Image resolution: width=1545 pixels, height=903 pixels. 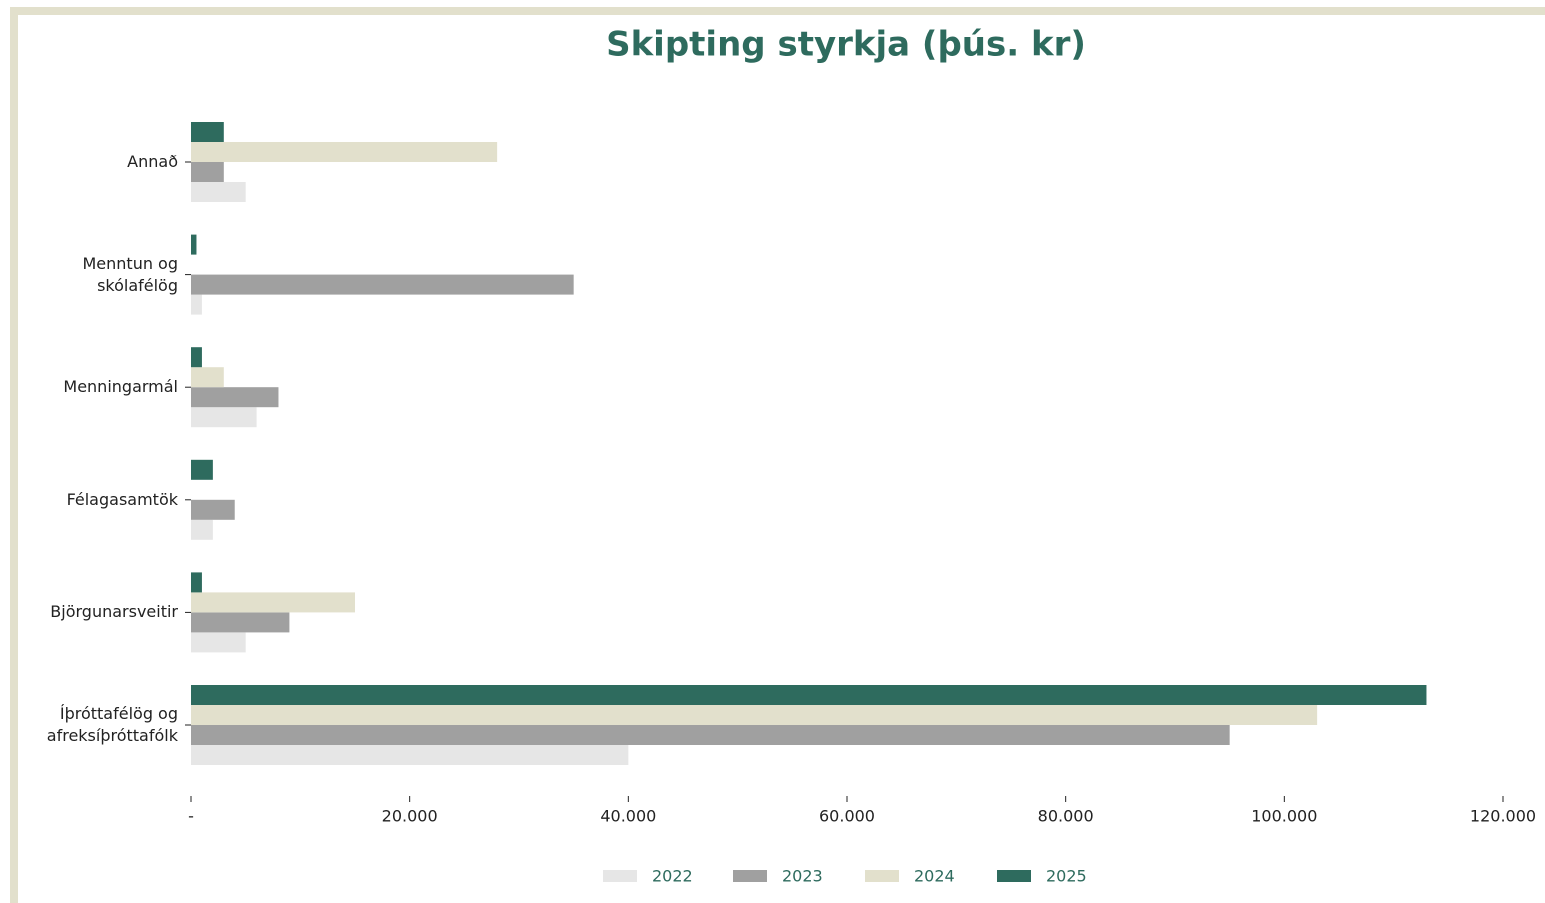 What do you see at coordinates (1066, 816) in the screenshot?
I see `x-tick-label: 80.000` at bounding box center [1066, 816].